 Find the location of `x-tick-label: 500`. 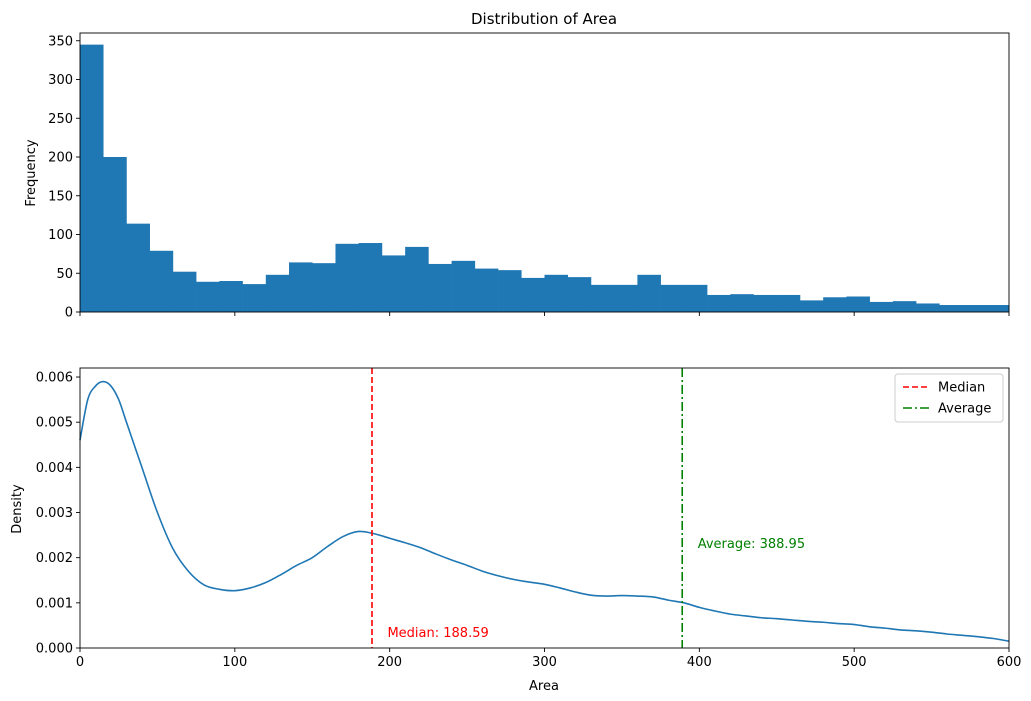

x-tick-label: 500 is located at coordinates (854, 662).